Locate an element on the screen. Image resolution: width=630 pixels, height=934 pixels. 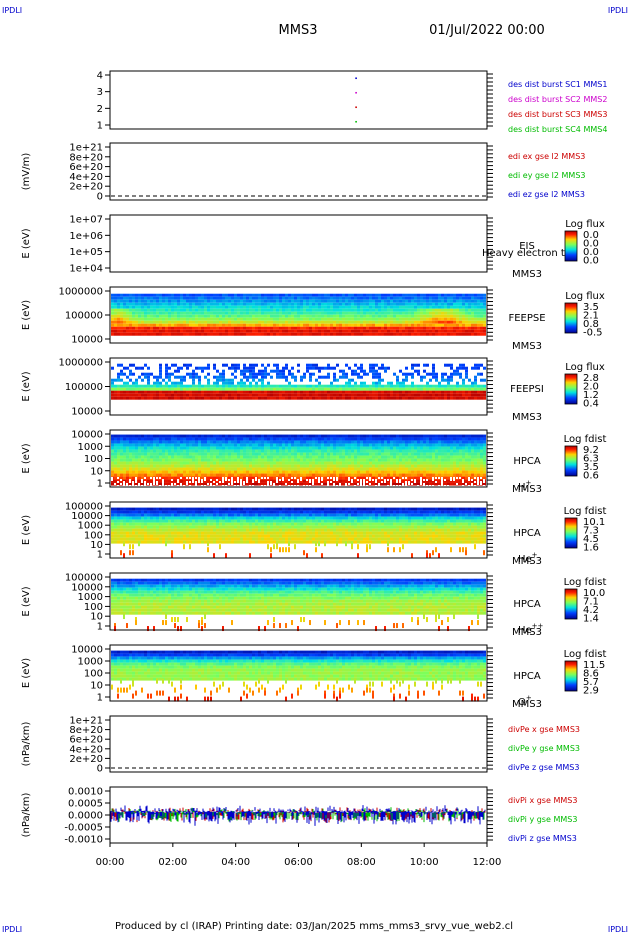
time-axis: 00:00 02:00 04:00 06:00 08:00 10:00 12:00 is located at coordinates (299, 855).